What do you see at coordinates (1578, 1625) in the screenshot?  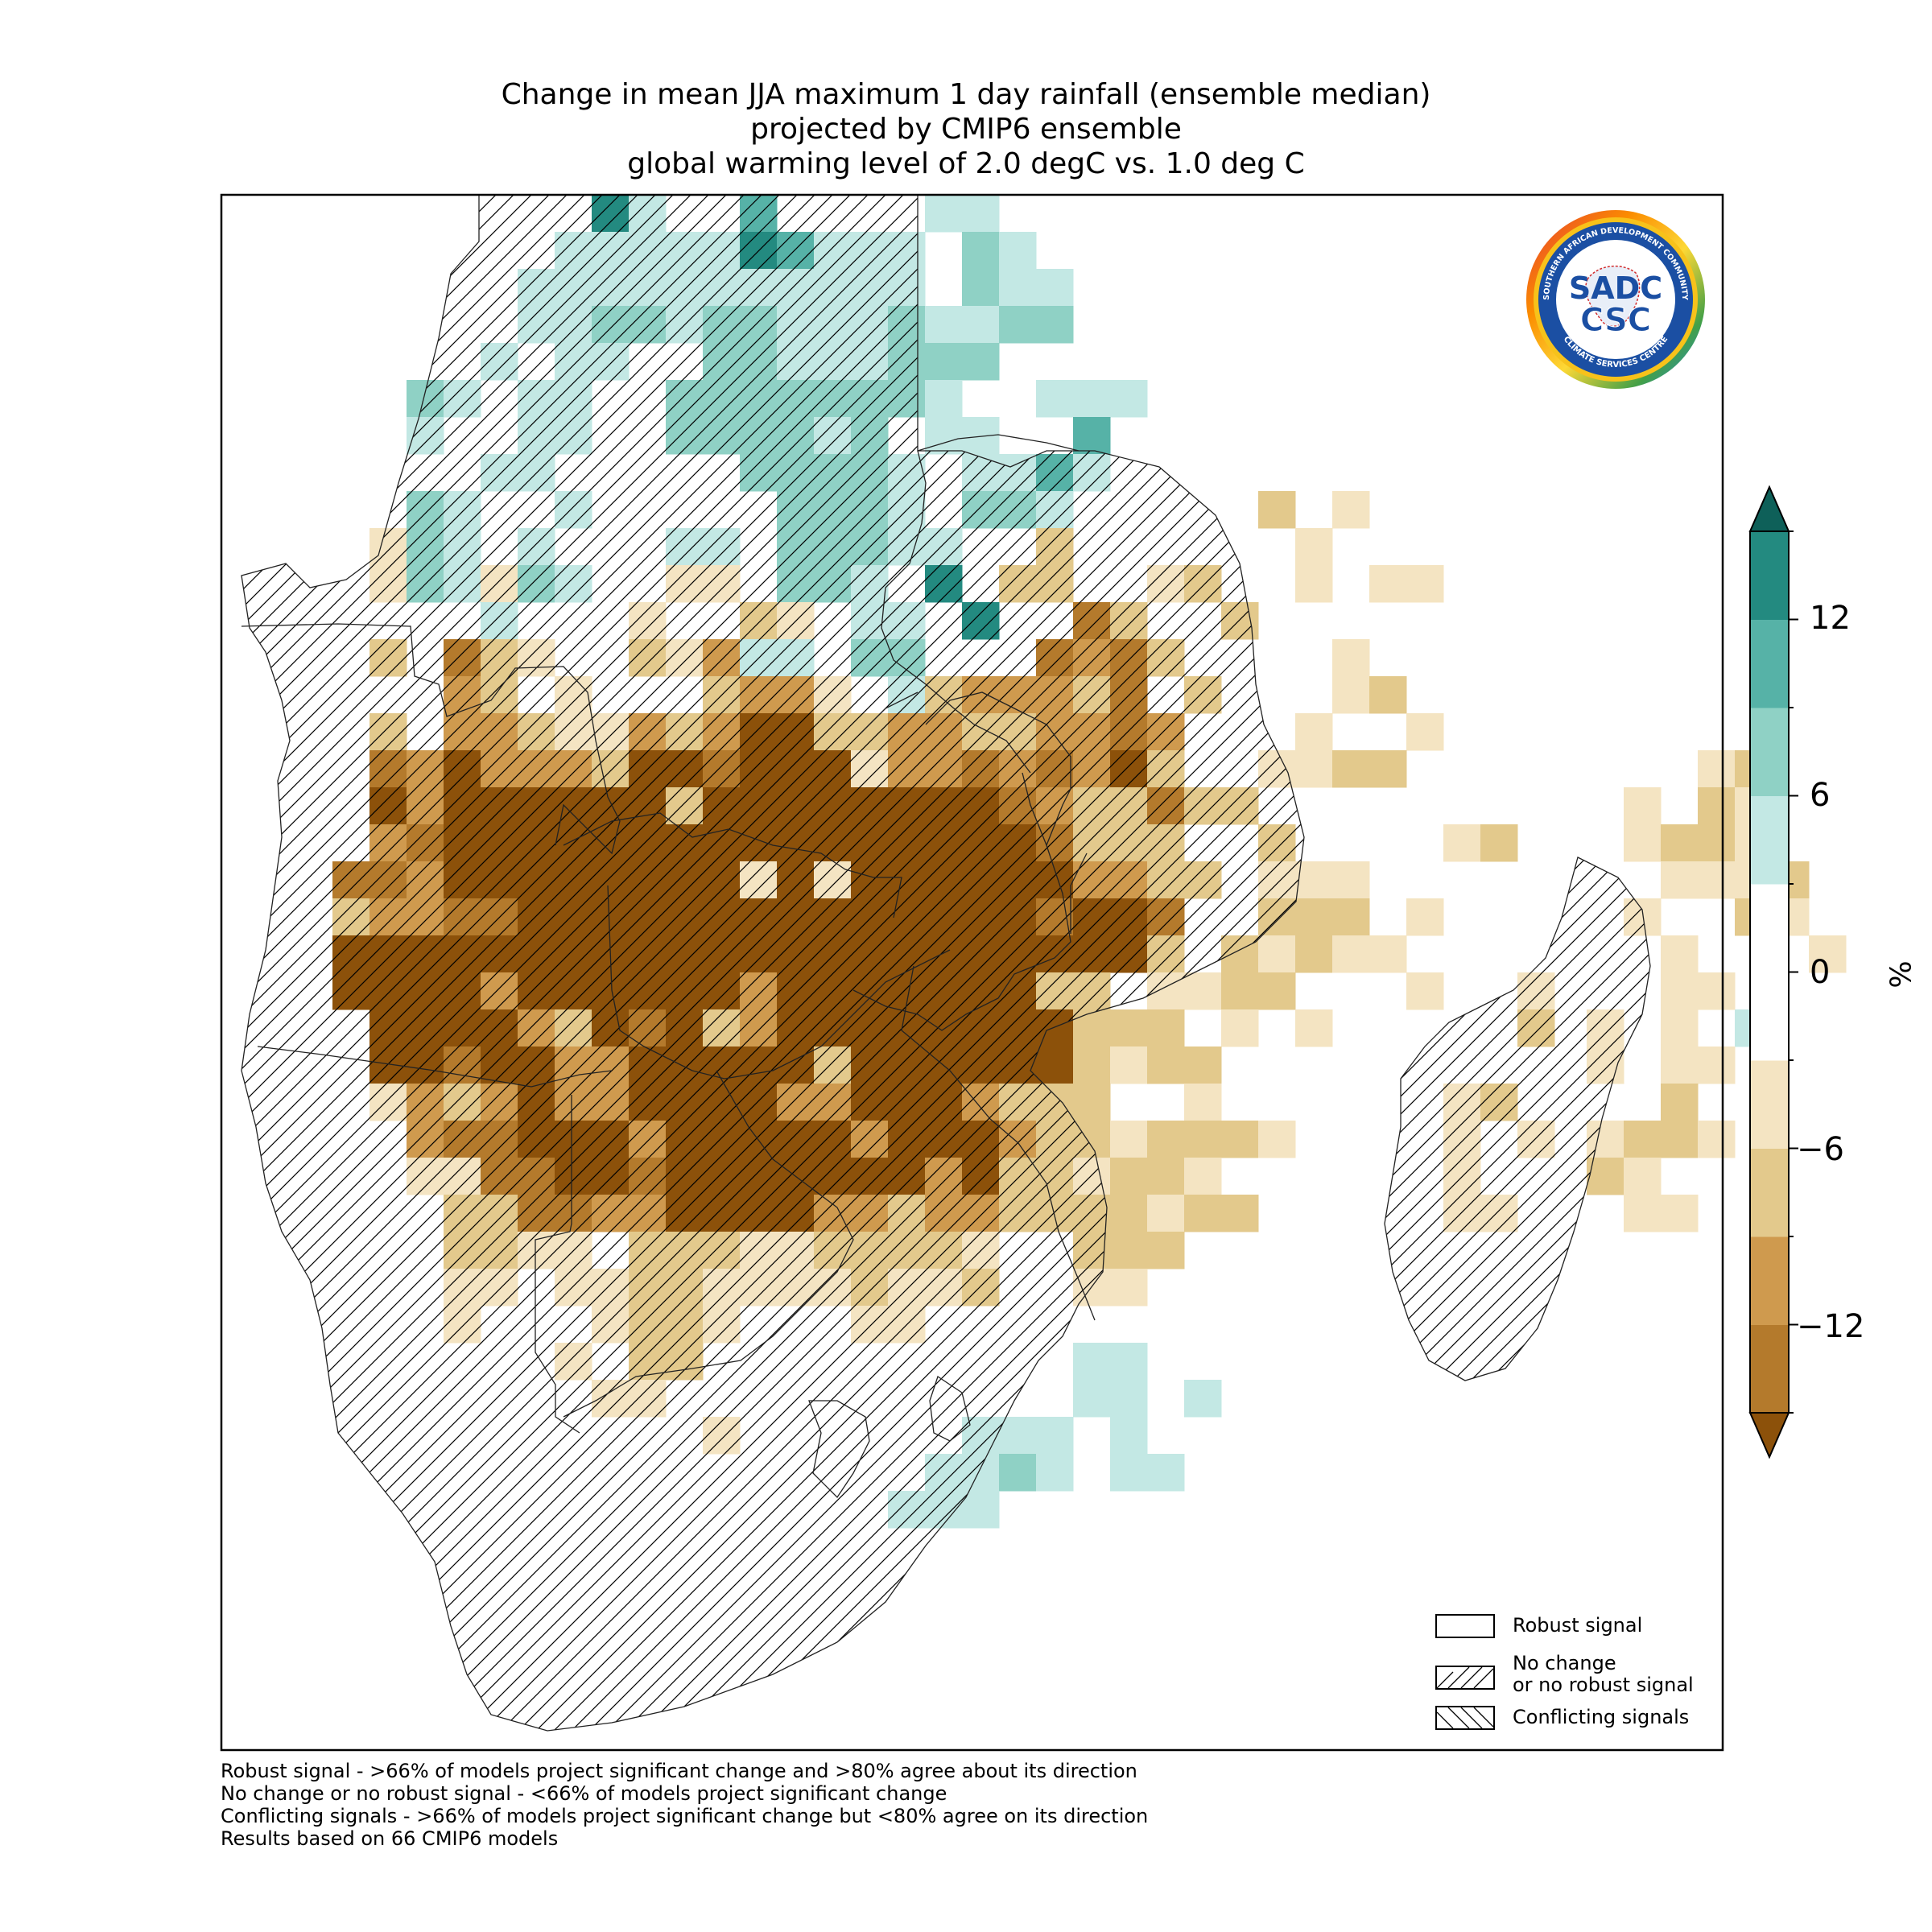 I see `legend-robust-label: Robust signal` at bounding box center [1578, 1625].